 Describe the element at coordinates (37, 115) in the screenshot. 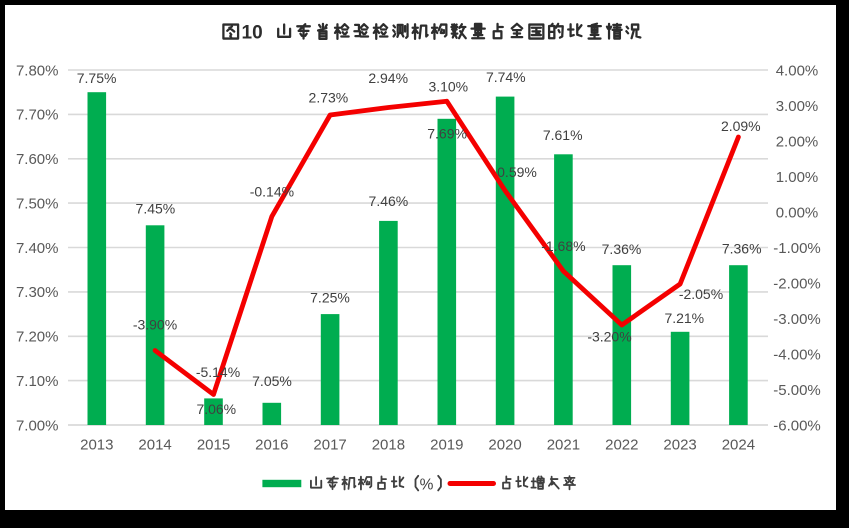

I see `svg-text: 7.70%` at that location.